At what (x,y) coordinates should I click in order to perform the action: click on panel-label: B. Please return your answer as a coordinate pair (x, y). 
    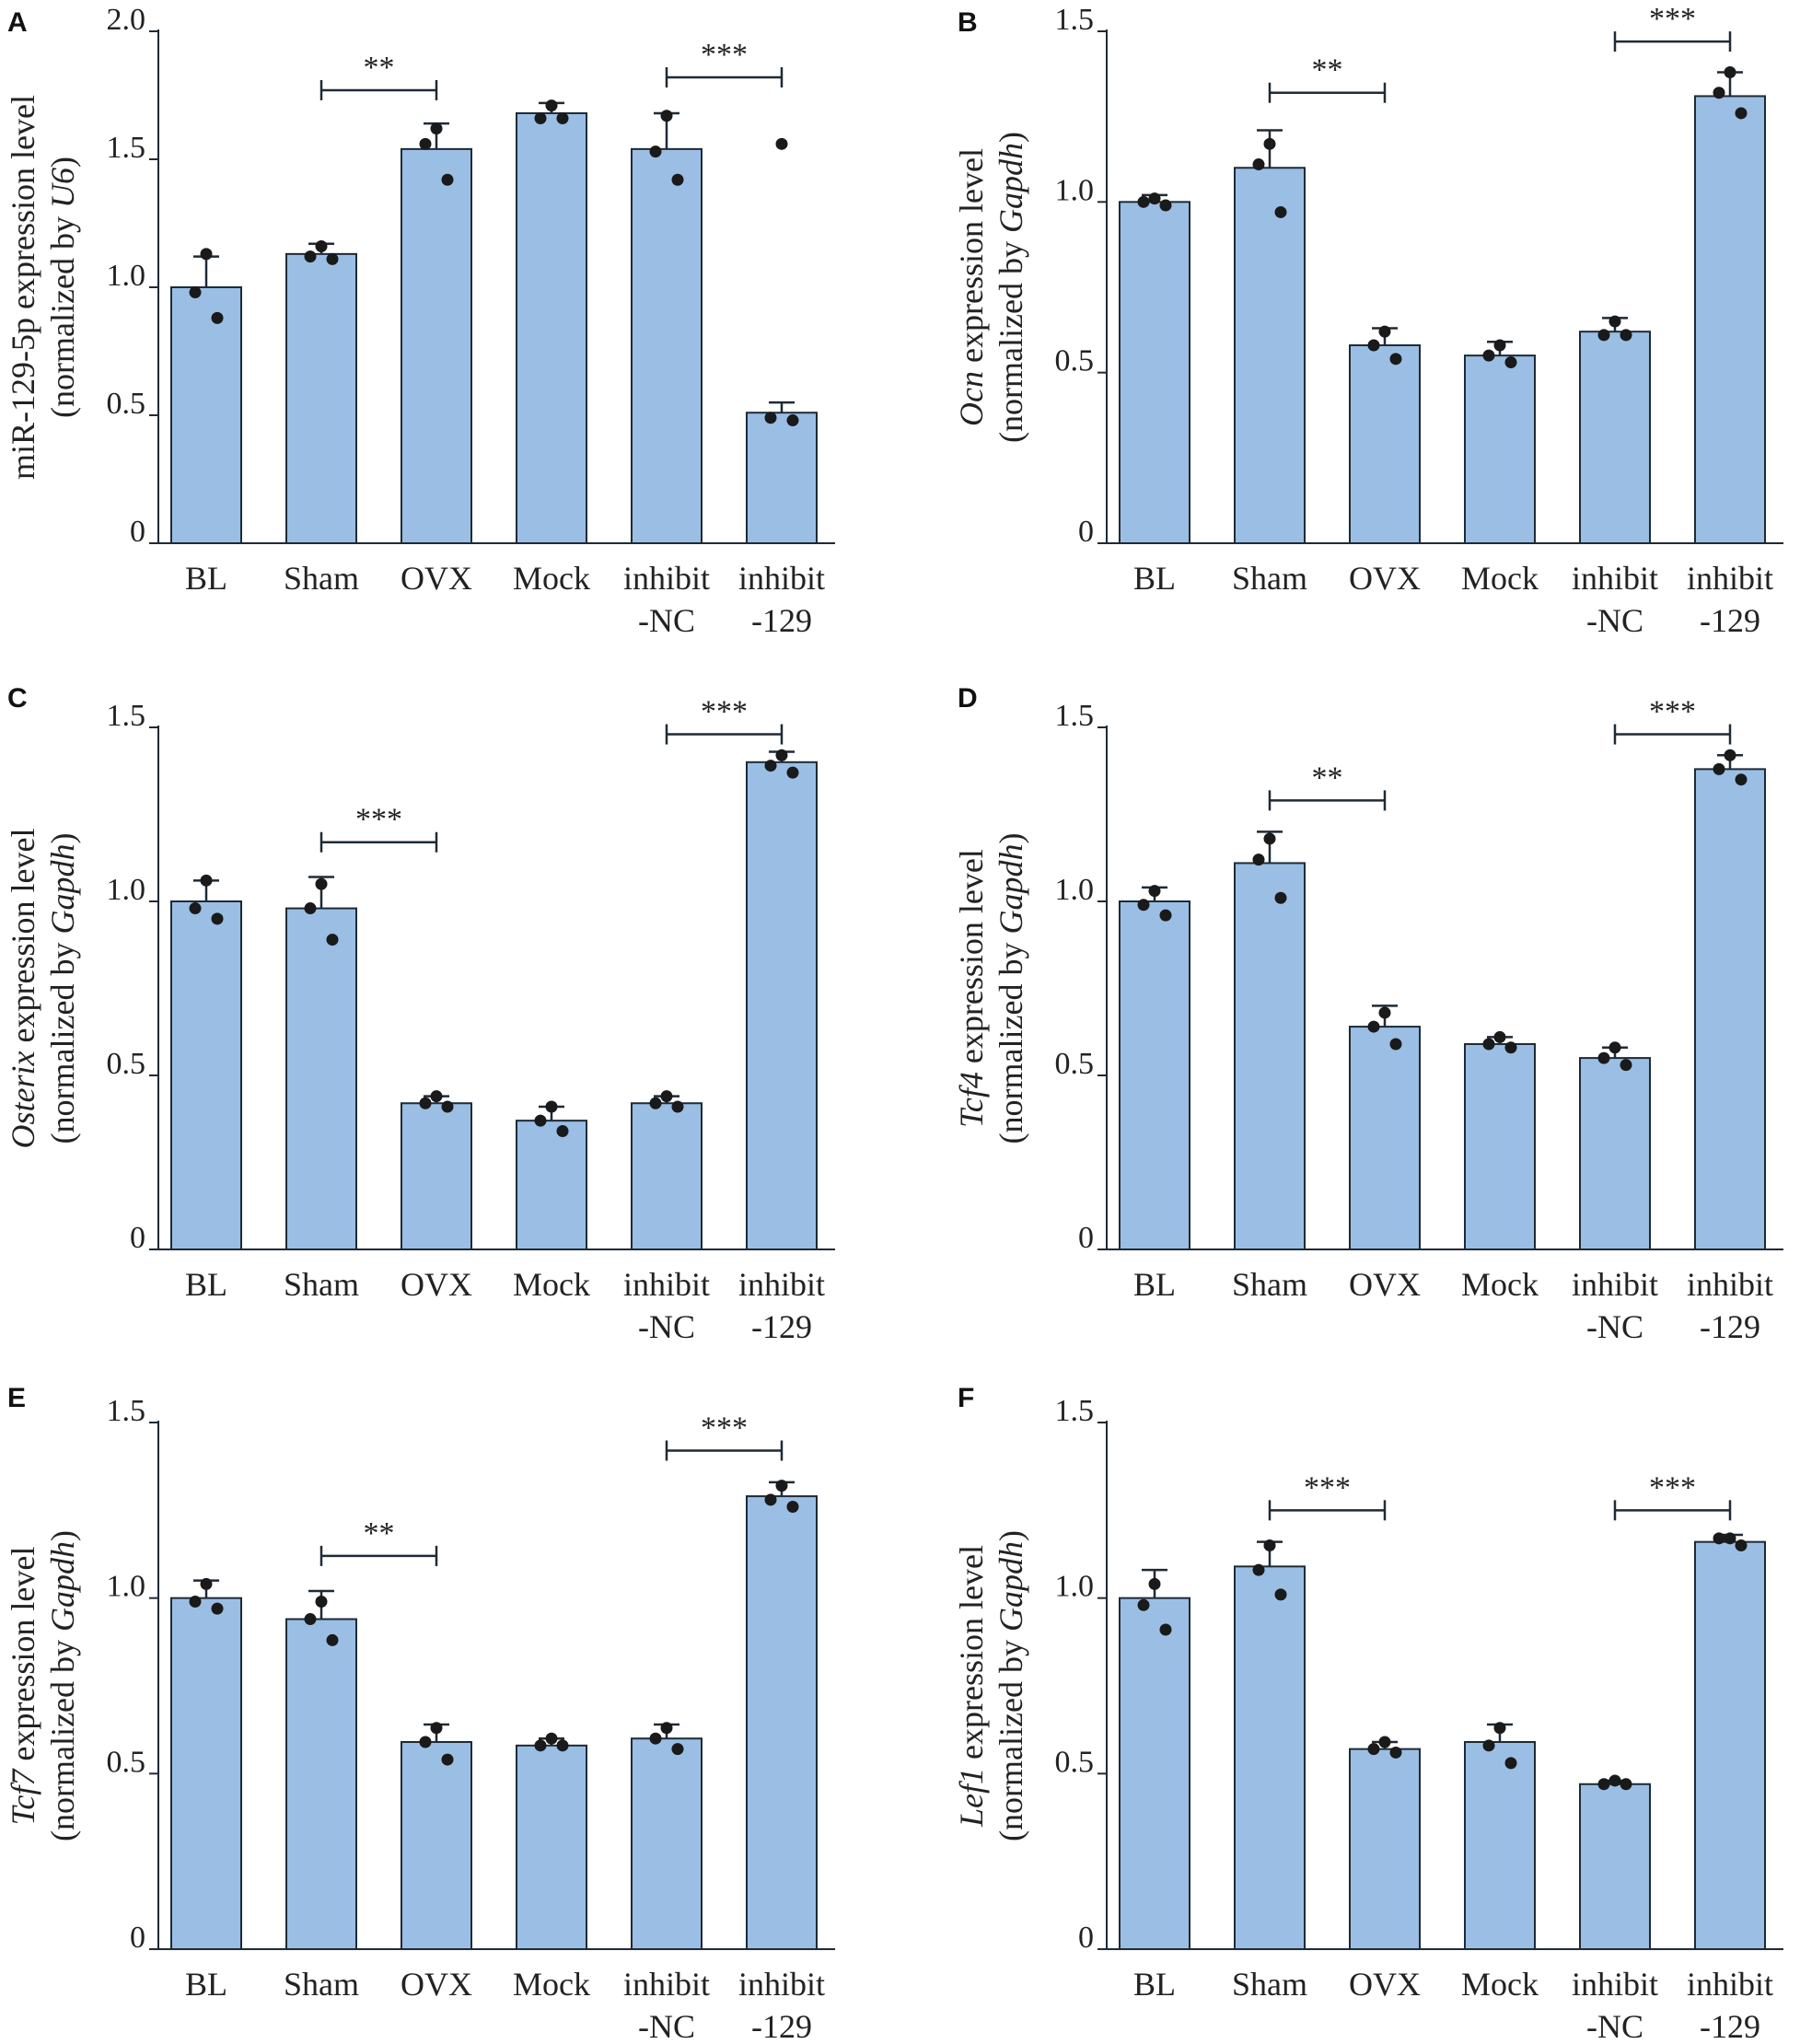
    Looking at the image, I should click on (968, 22).